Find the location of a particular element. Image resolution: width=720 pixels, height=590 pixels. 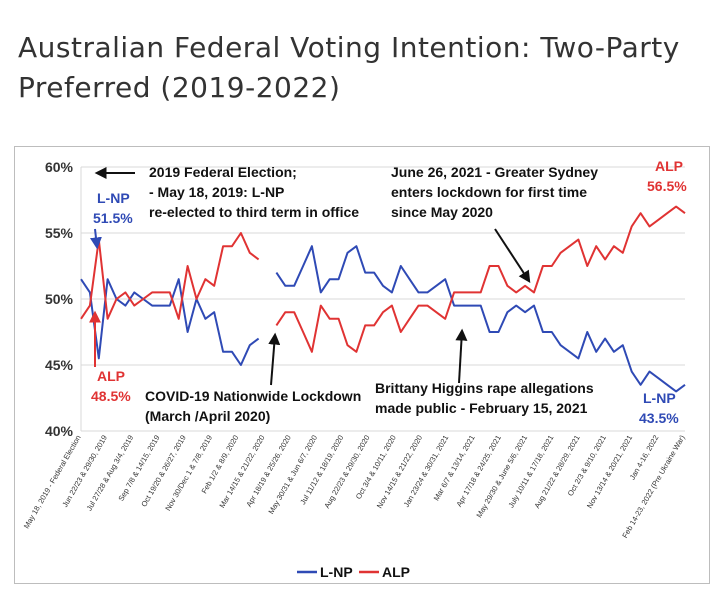

y-axis-ticks: 40% 45% 50% 55% 60% is located at coordinates (59, 299).